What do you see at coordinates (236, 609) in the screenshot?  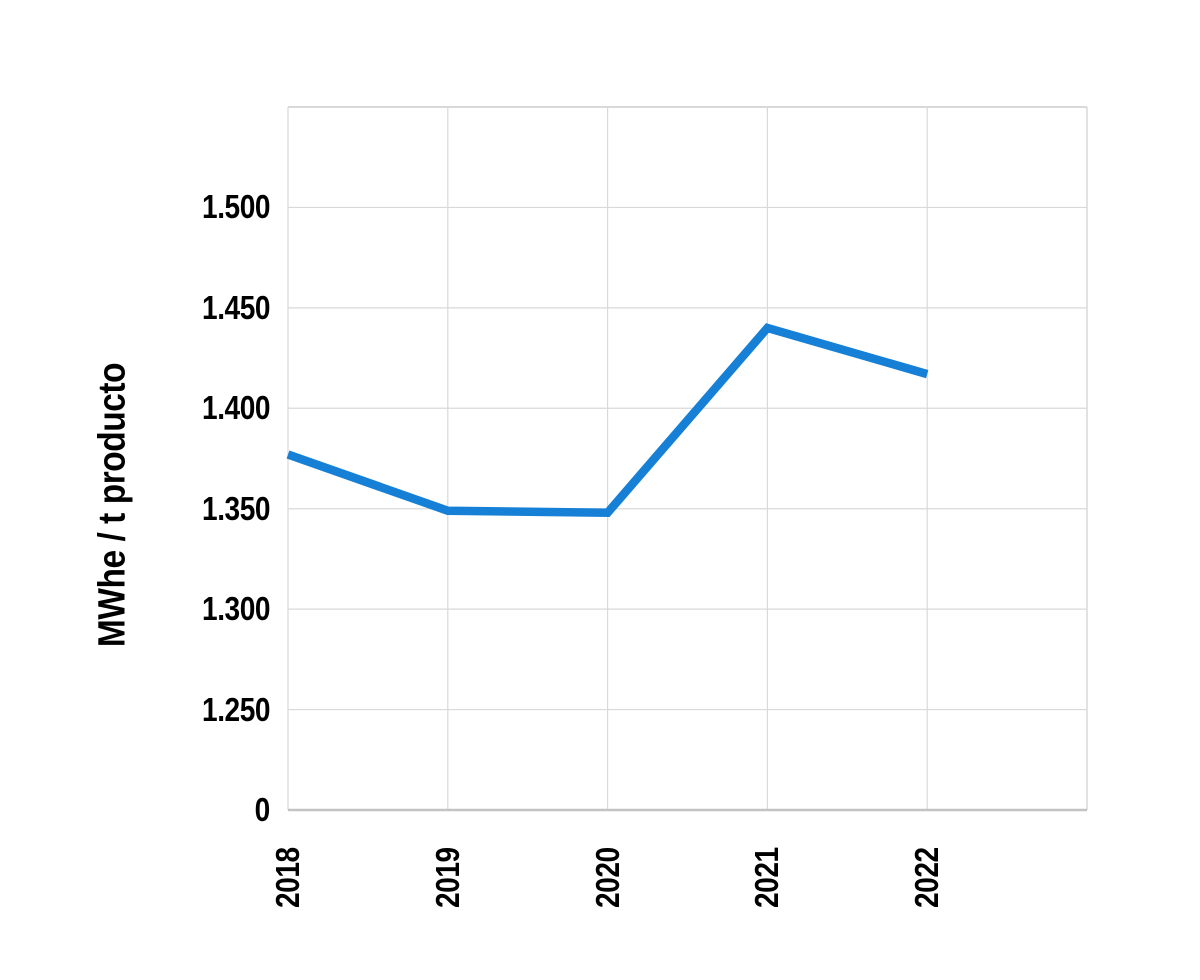 I see `y-tick-label: 1.300` at bounding box center [236, 609].